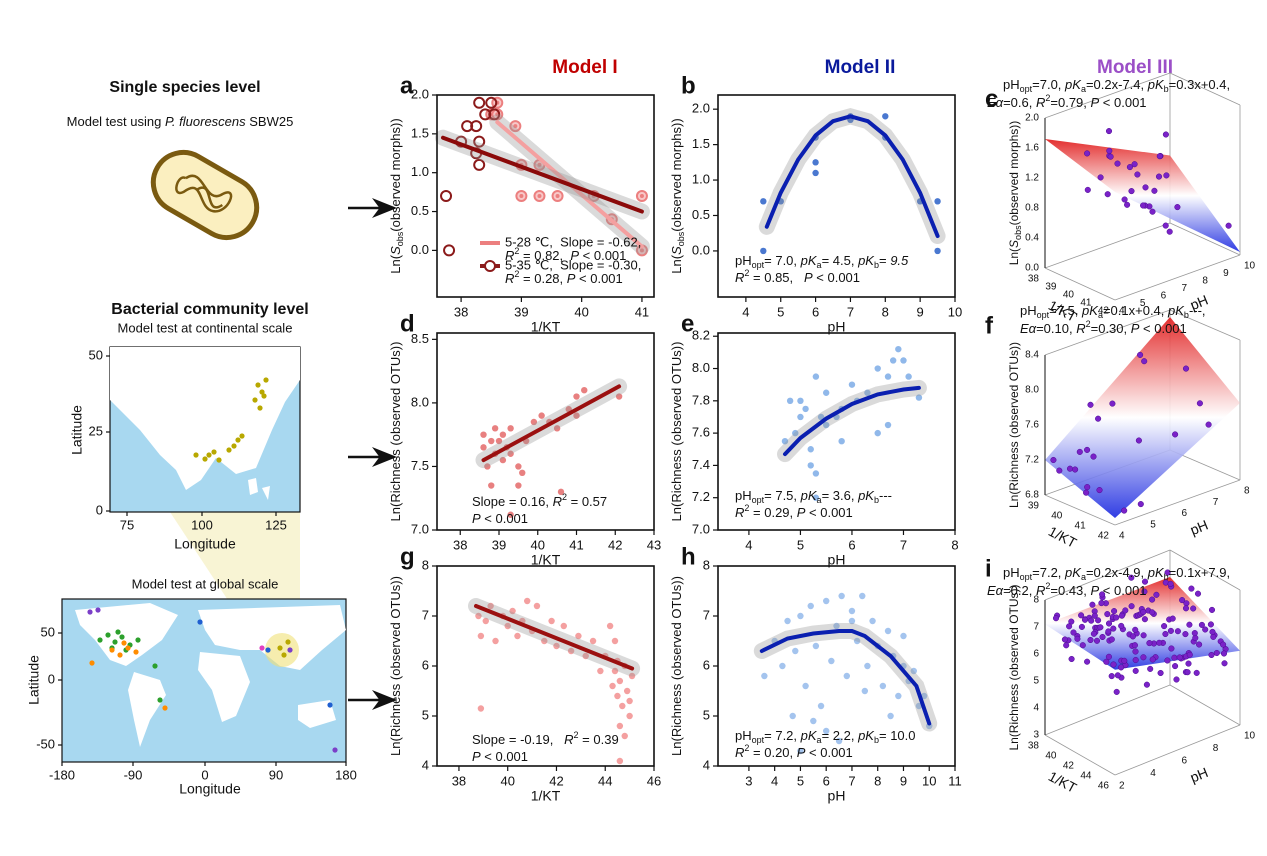 This screenshot has height=856, width=1267. Describe the element at coordinates (1036, 681) in the screenshot. I see `z-tick-label: 5` at that location.